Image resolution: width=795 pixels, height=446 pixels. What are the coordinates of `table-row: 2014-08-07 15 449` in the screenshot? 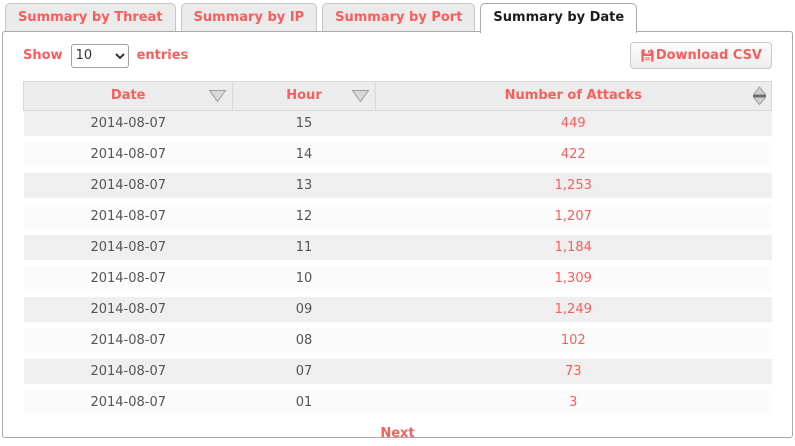 It's located at (397, 126).